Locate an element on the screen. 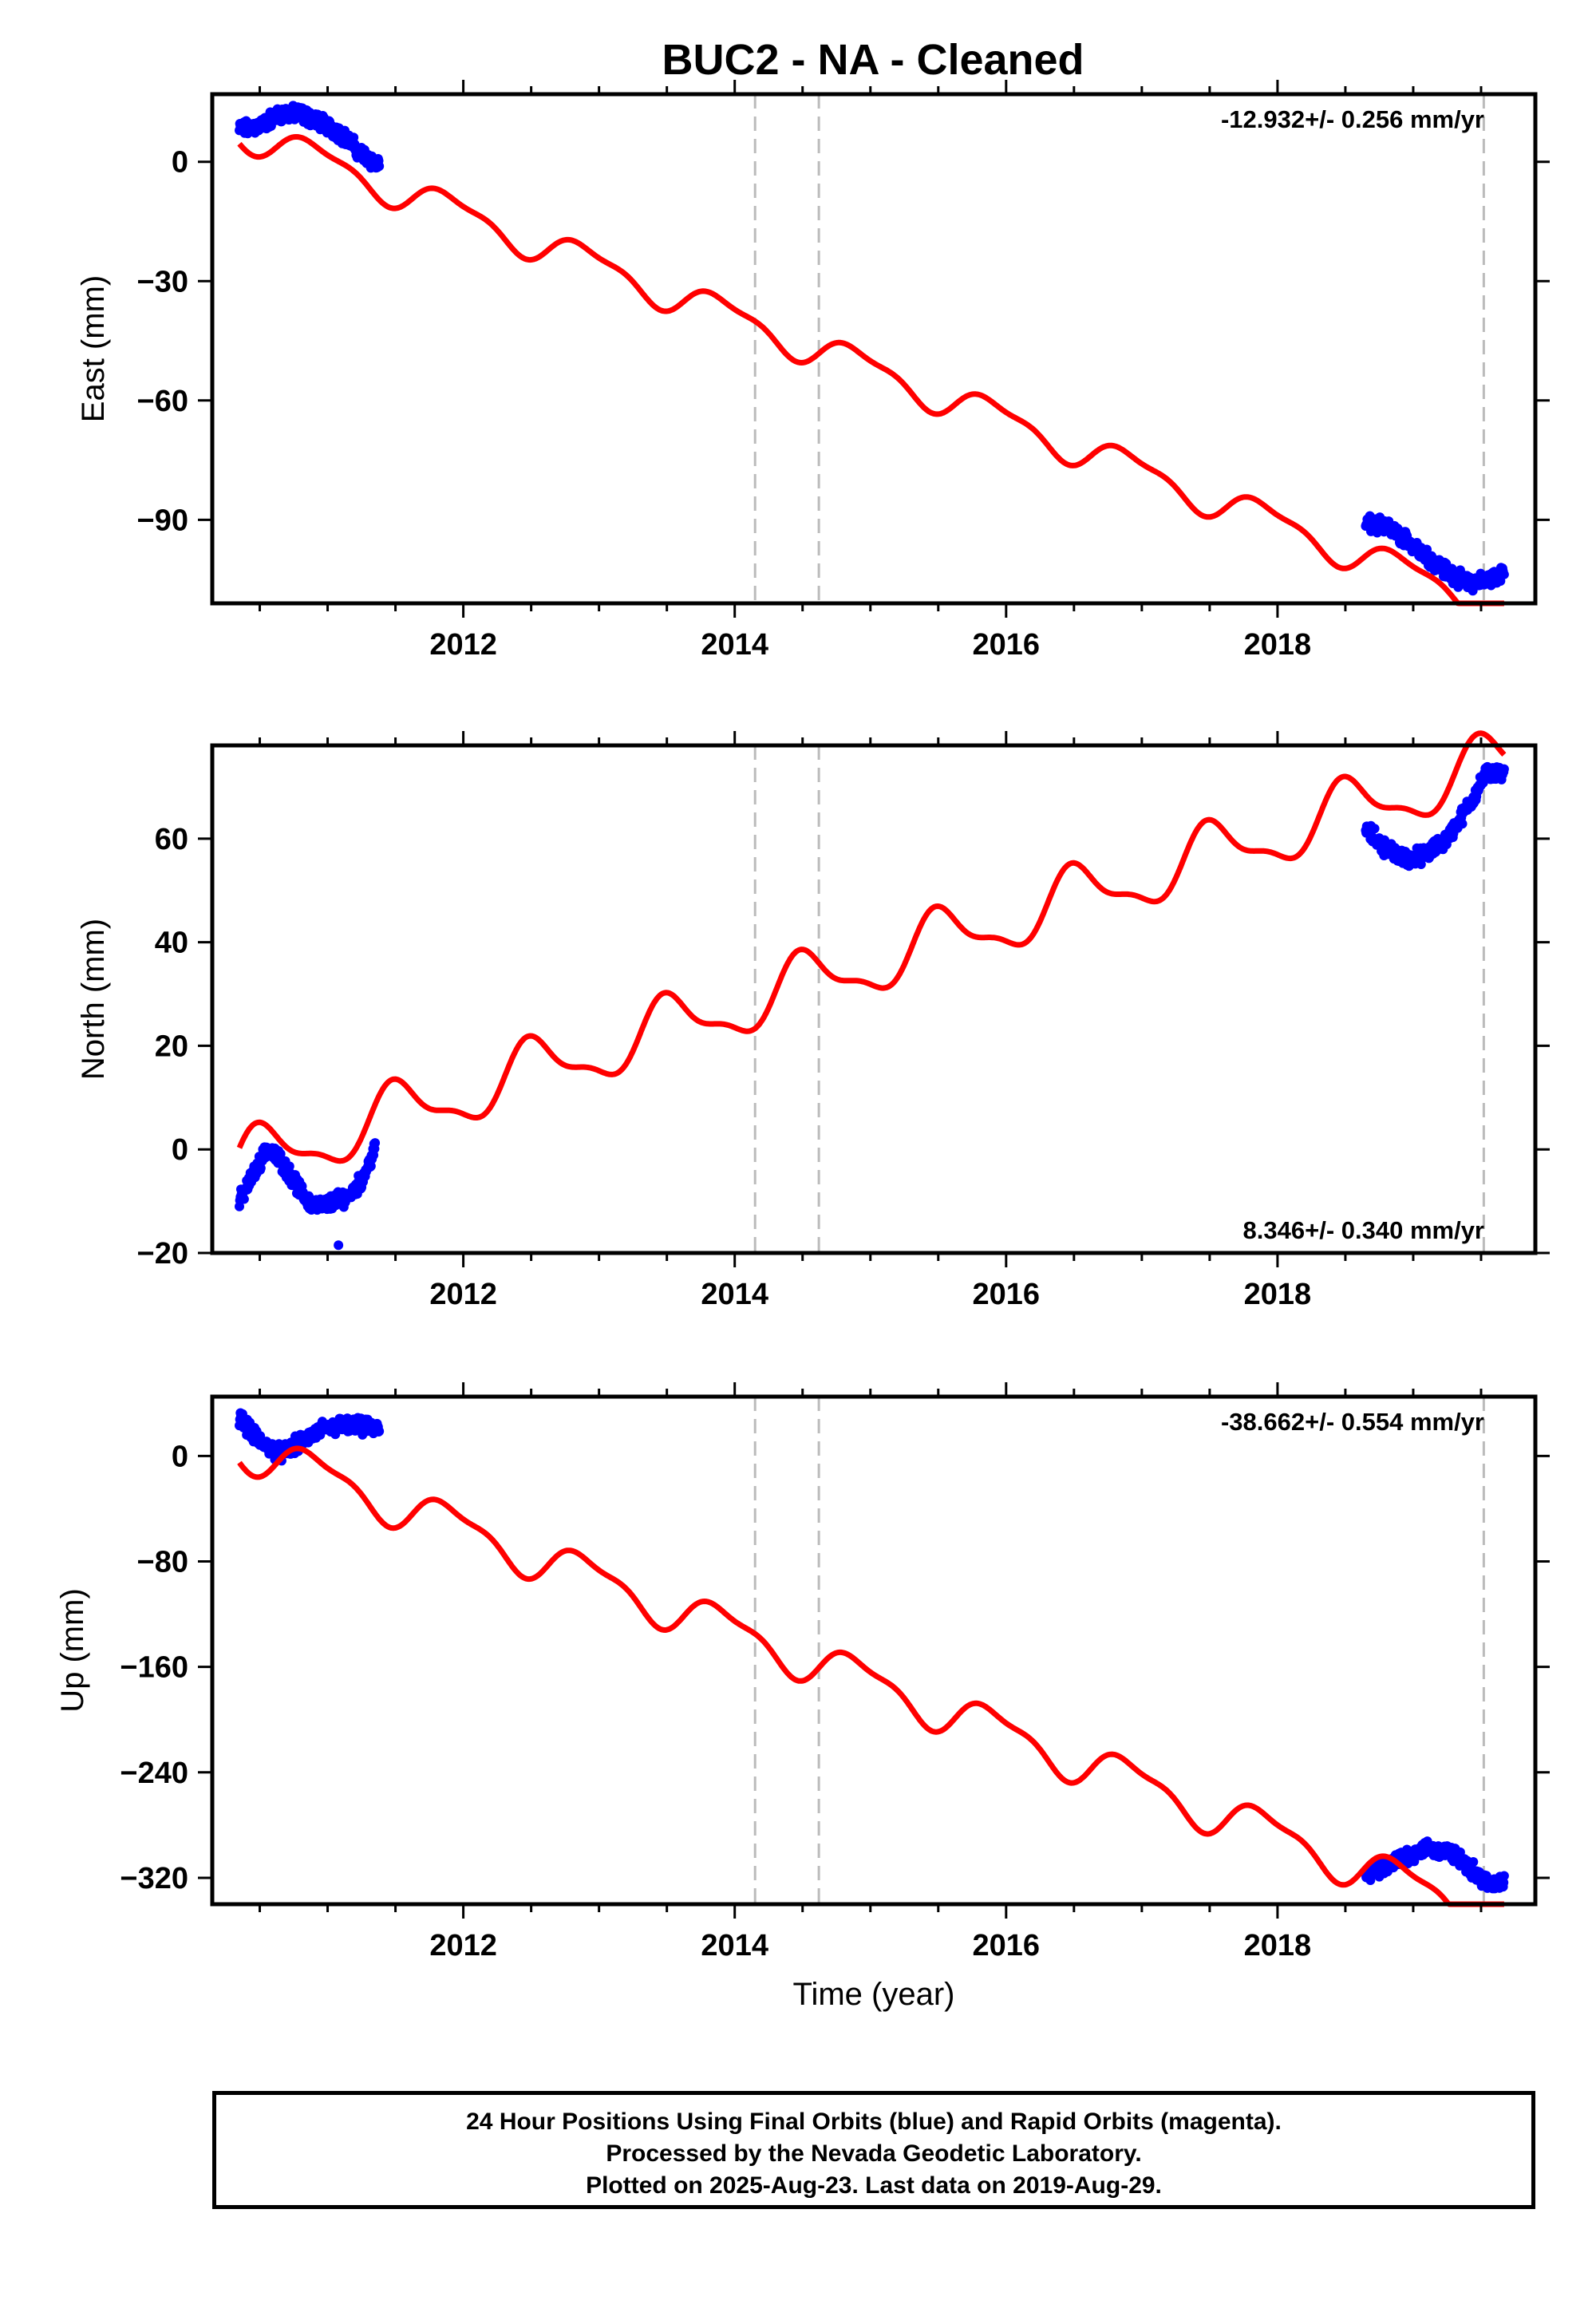 The width and height of the screenshot is (1596, 2316). chart-title: BUC2 - NA - Cleaned is located at coordinates (873, 60).